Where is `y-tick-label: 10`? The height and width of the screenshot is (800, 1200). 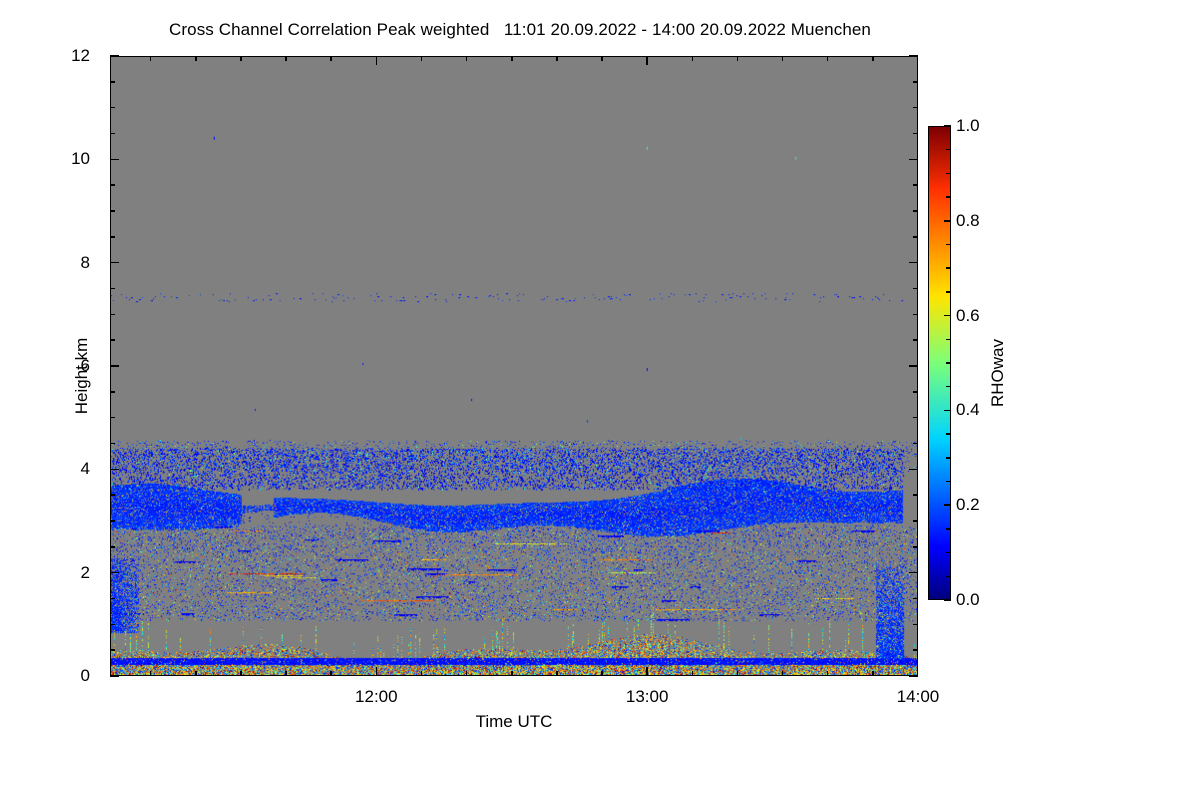
y-tick-label: 10 is located at coordinates (80, 159).